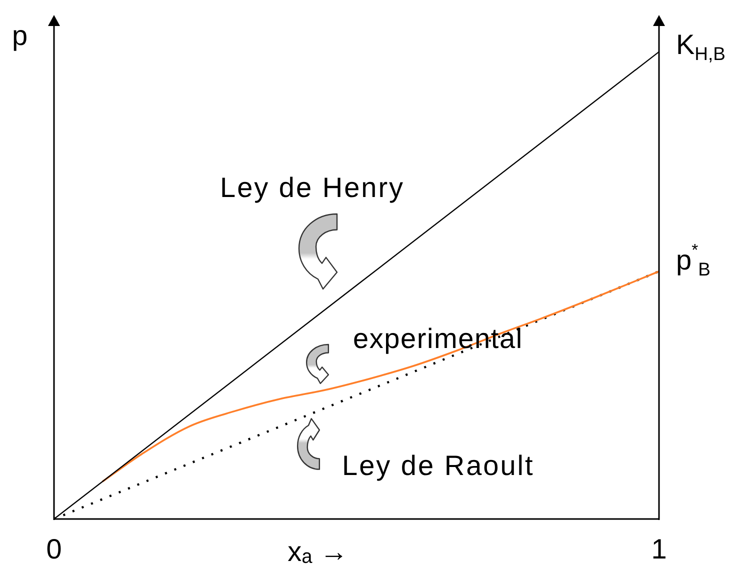 This screenshot has height=565, width=733. I want to click on x-axis-title: xₐ →, so click(318, 550).